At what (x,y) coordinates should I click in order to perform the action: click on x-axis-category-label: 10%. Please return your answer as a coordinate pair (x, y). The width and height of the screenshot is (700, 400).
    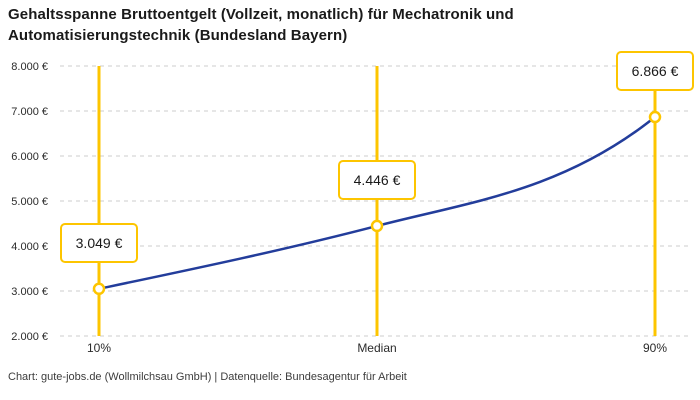
    Looking at the image, I should click on (99, 348).